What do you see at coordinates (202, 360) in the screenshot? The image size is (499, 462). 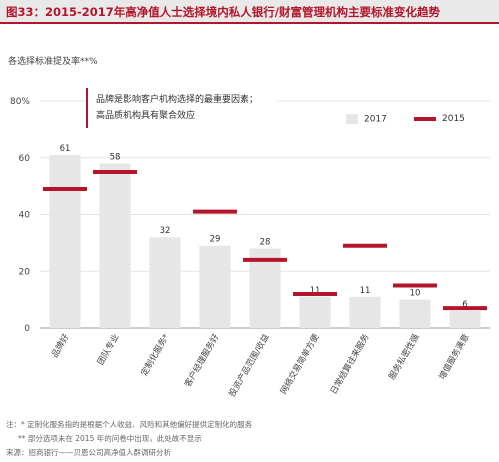 I see `x-category-label: 客户经理服务好` at bounding box center [202, 360].